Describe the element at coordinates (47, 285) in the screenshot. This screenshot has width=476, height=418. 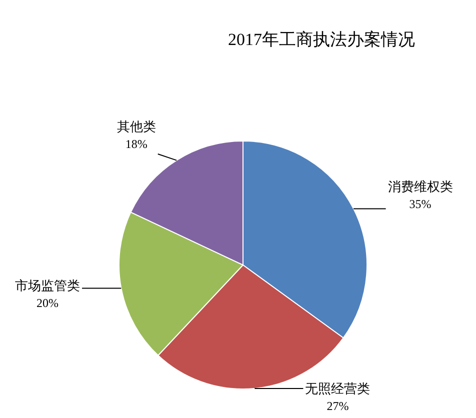
I see `slice-label: 市场监管类` at that location.